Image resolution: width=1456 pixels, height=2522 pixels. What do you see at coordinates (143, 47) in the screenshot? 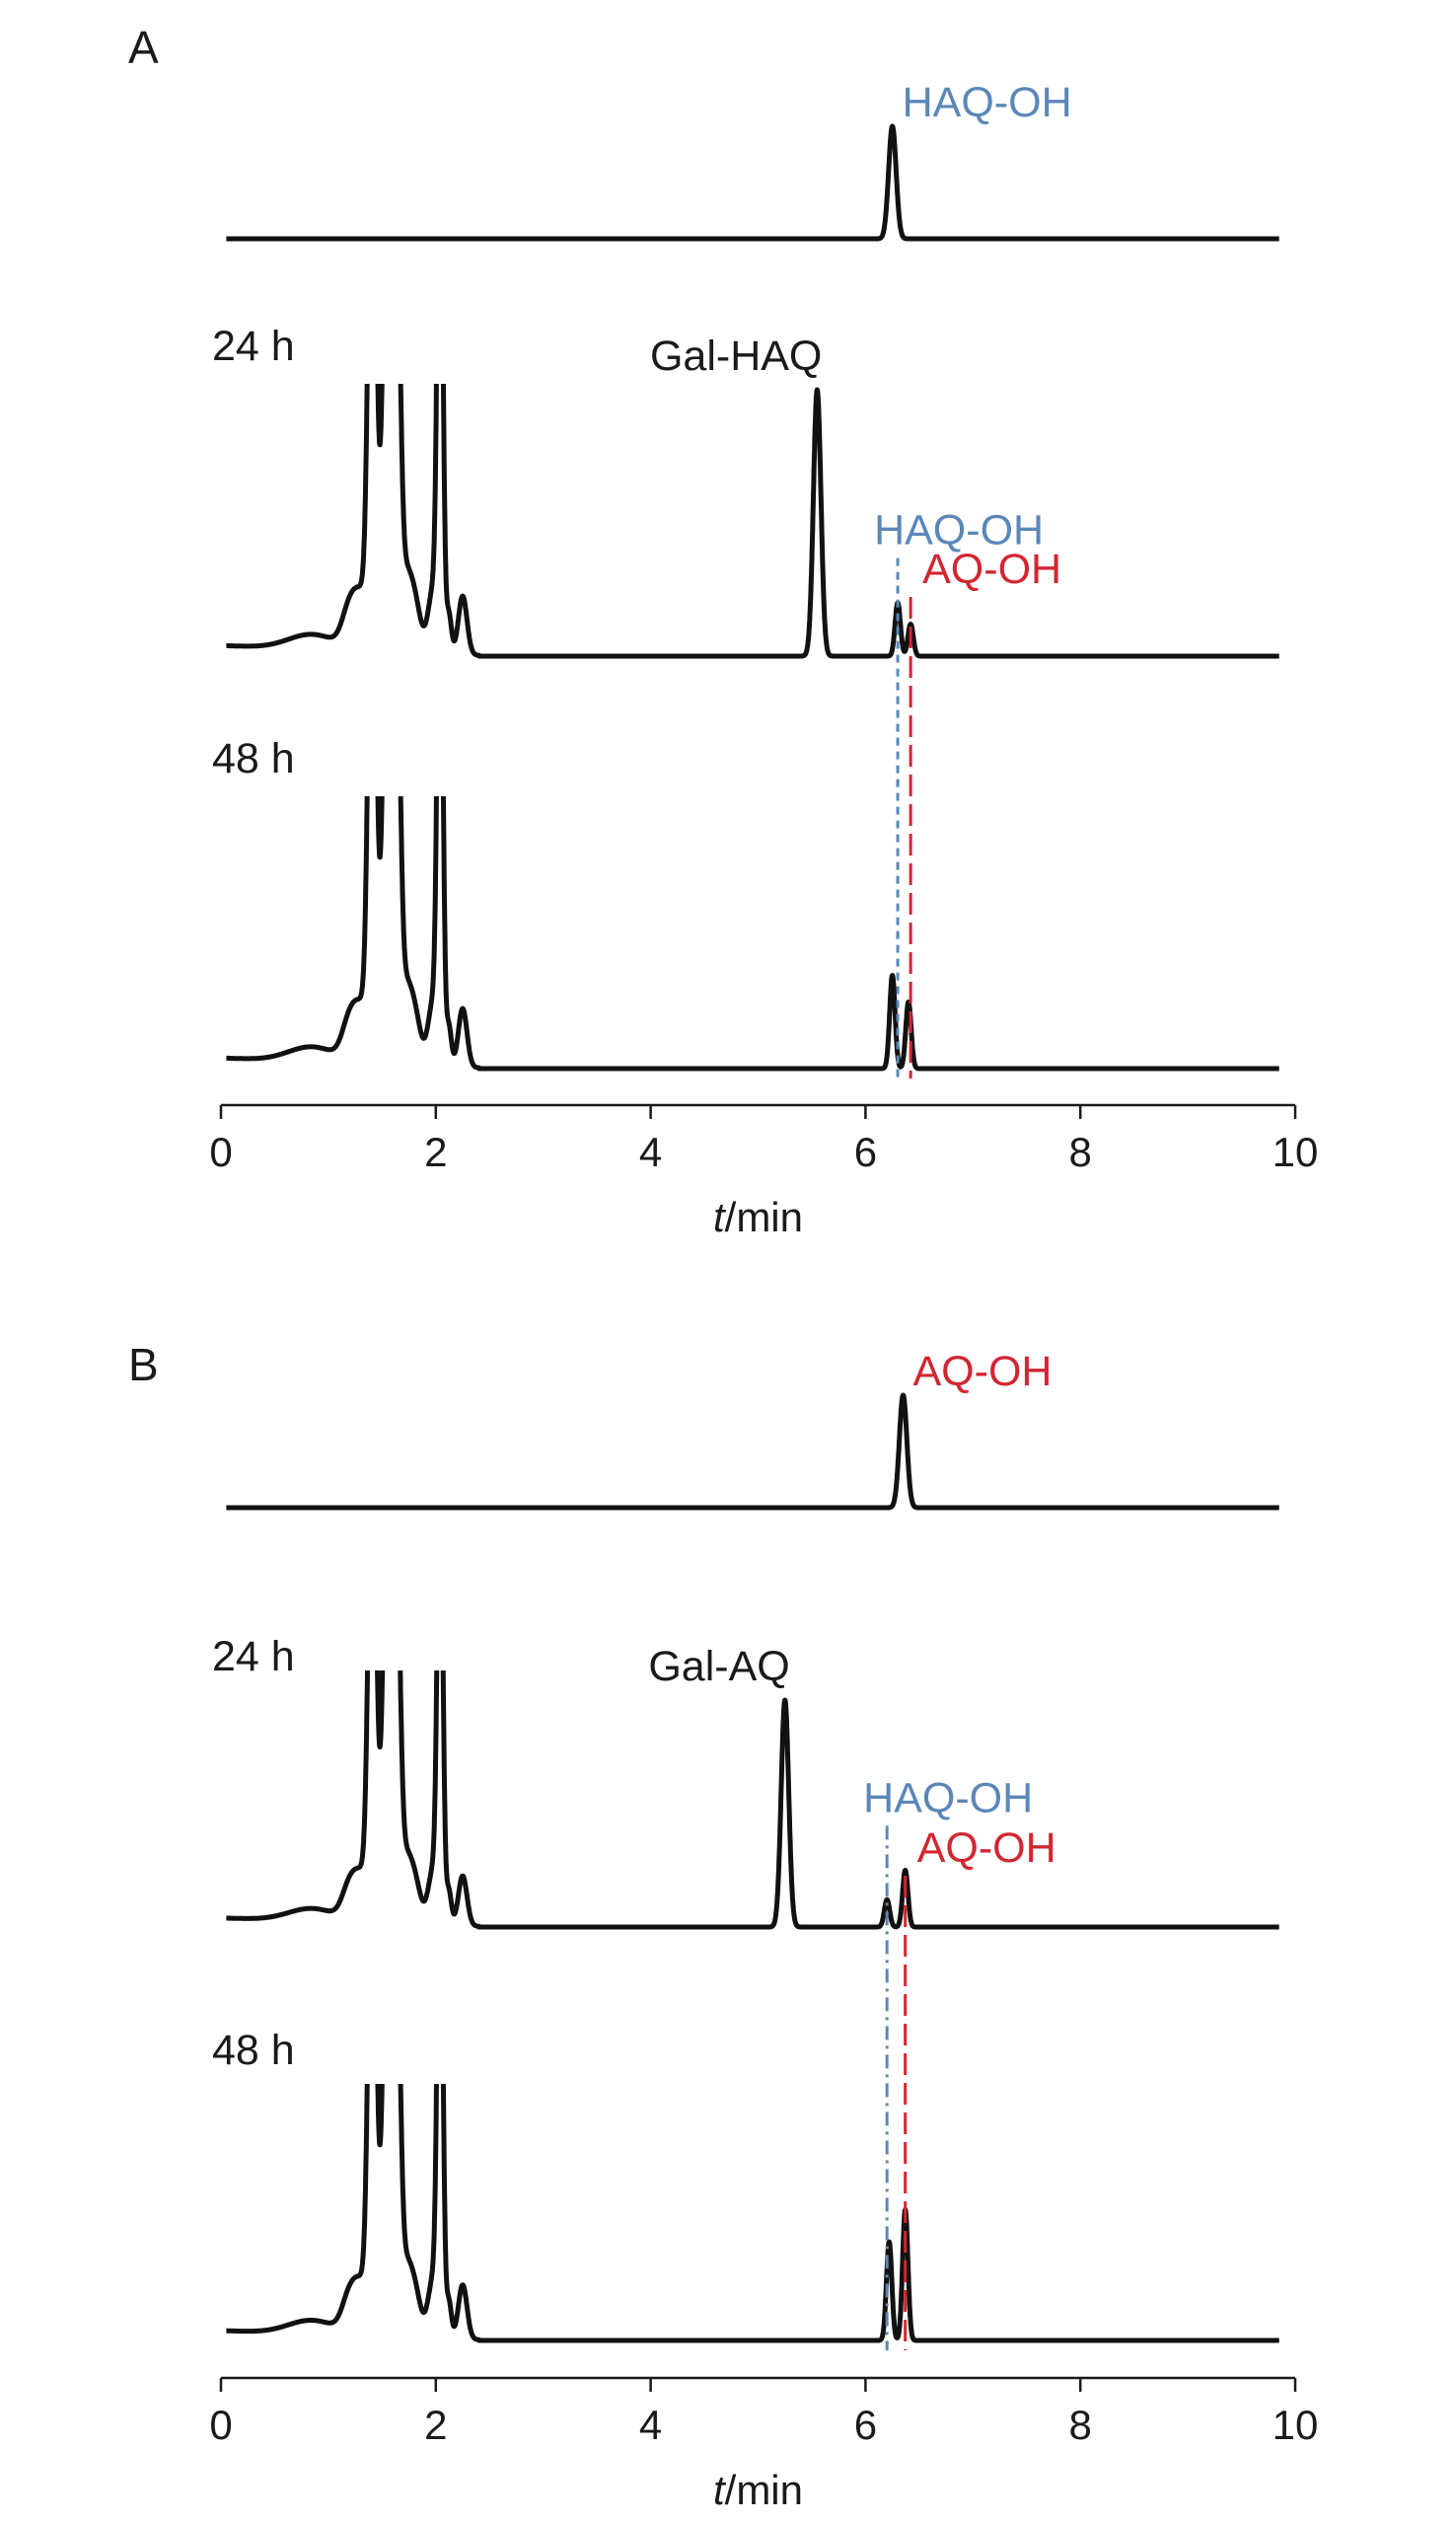
I see `panel-letter-a: A` at bounding box center [143, 47].